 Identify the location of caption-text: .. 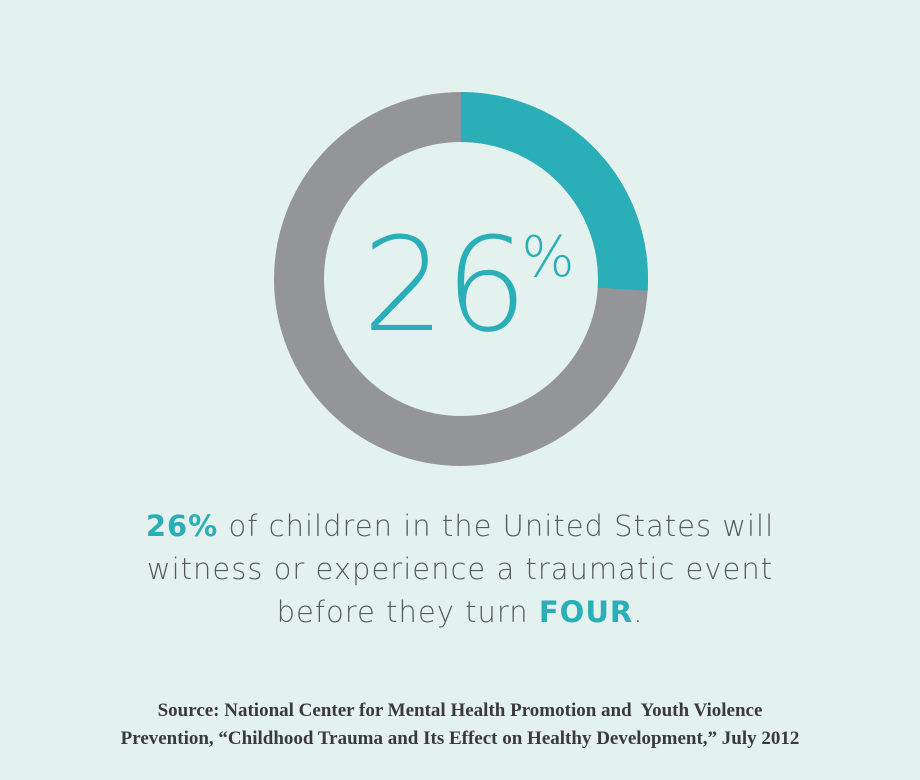
(638, 612).